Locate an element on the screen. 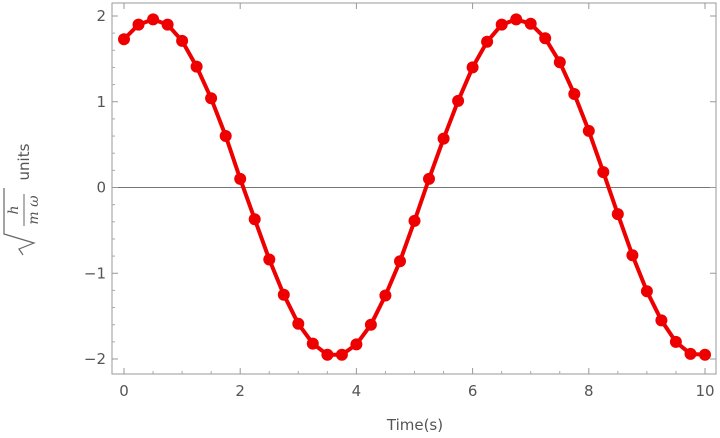 The width and height of the screenshot is (720, 438). y-tick-label: −2 is located at coordinates (95, 359).